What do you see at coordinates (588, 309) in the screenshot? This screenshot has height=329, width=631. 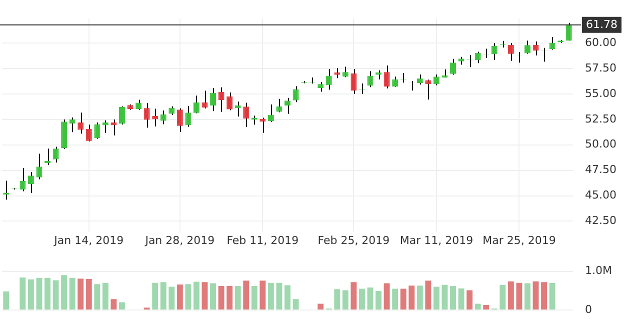 I see `y-tick-label: 0` at bounding box center [588, 309].